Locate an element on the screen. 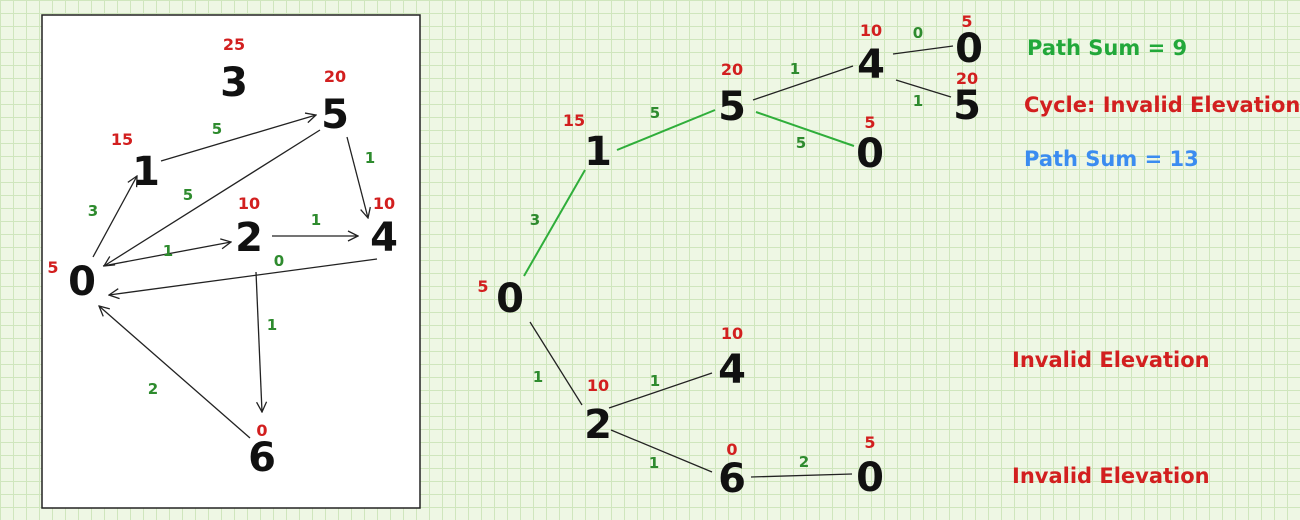  tree-node-t5: 5 is located at coordinates (732, 107).